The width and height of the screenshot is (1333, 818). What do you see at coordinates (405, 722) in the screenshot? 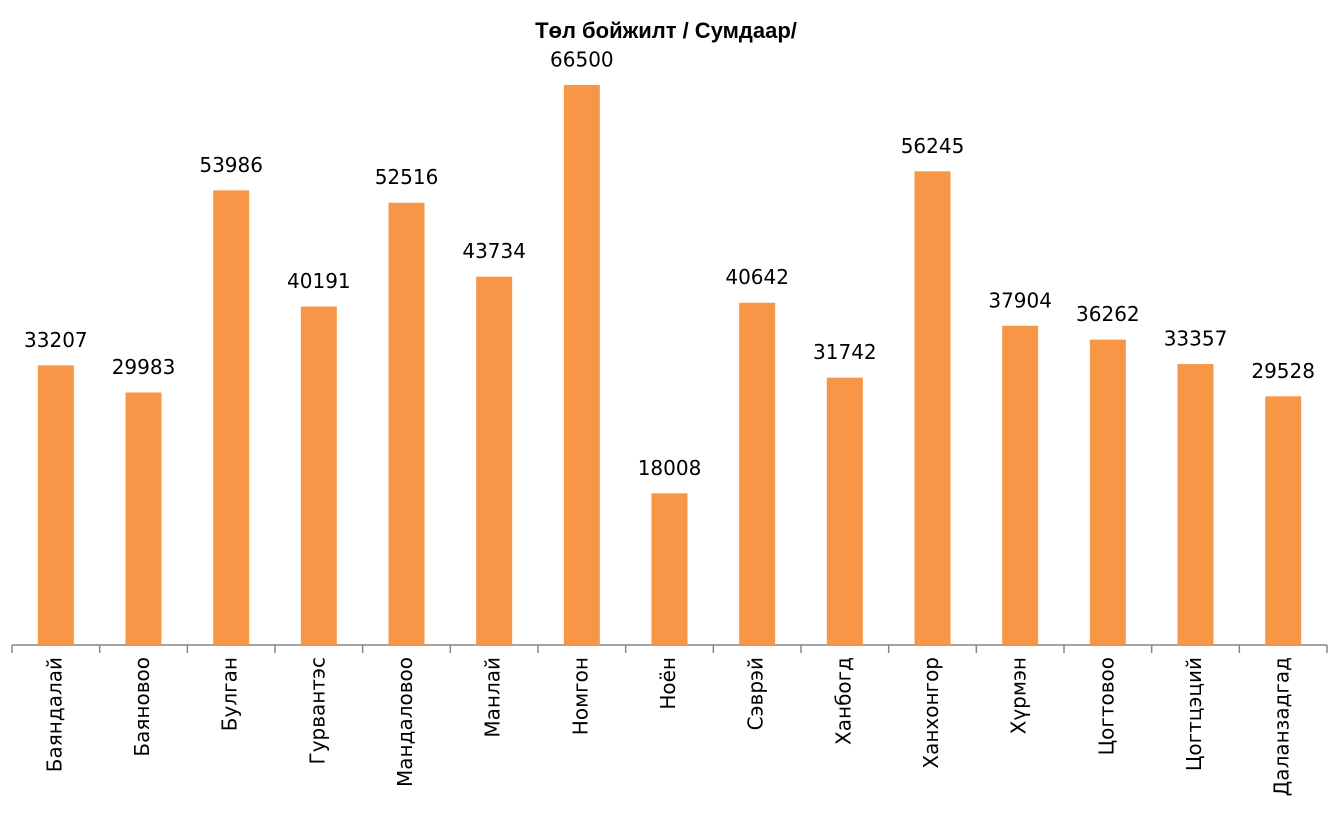
I see `x-tick-label: Мандаловоо` at bounding box center [405, 722].